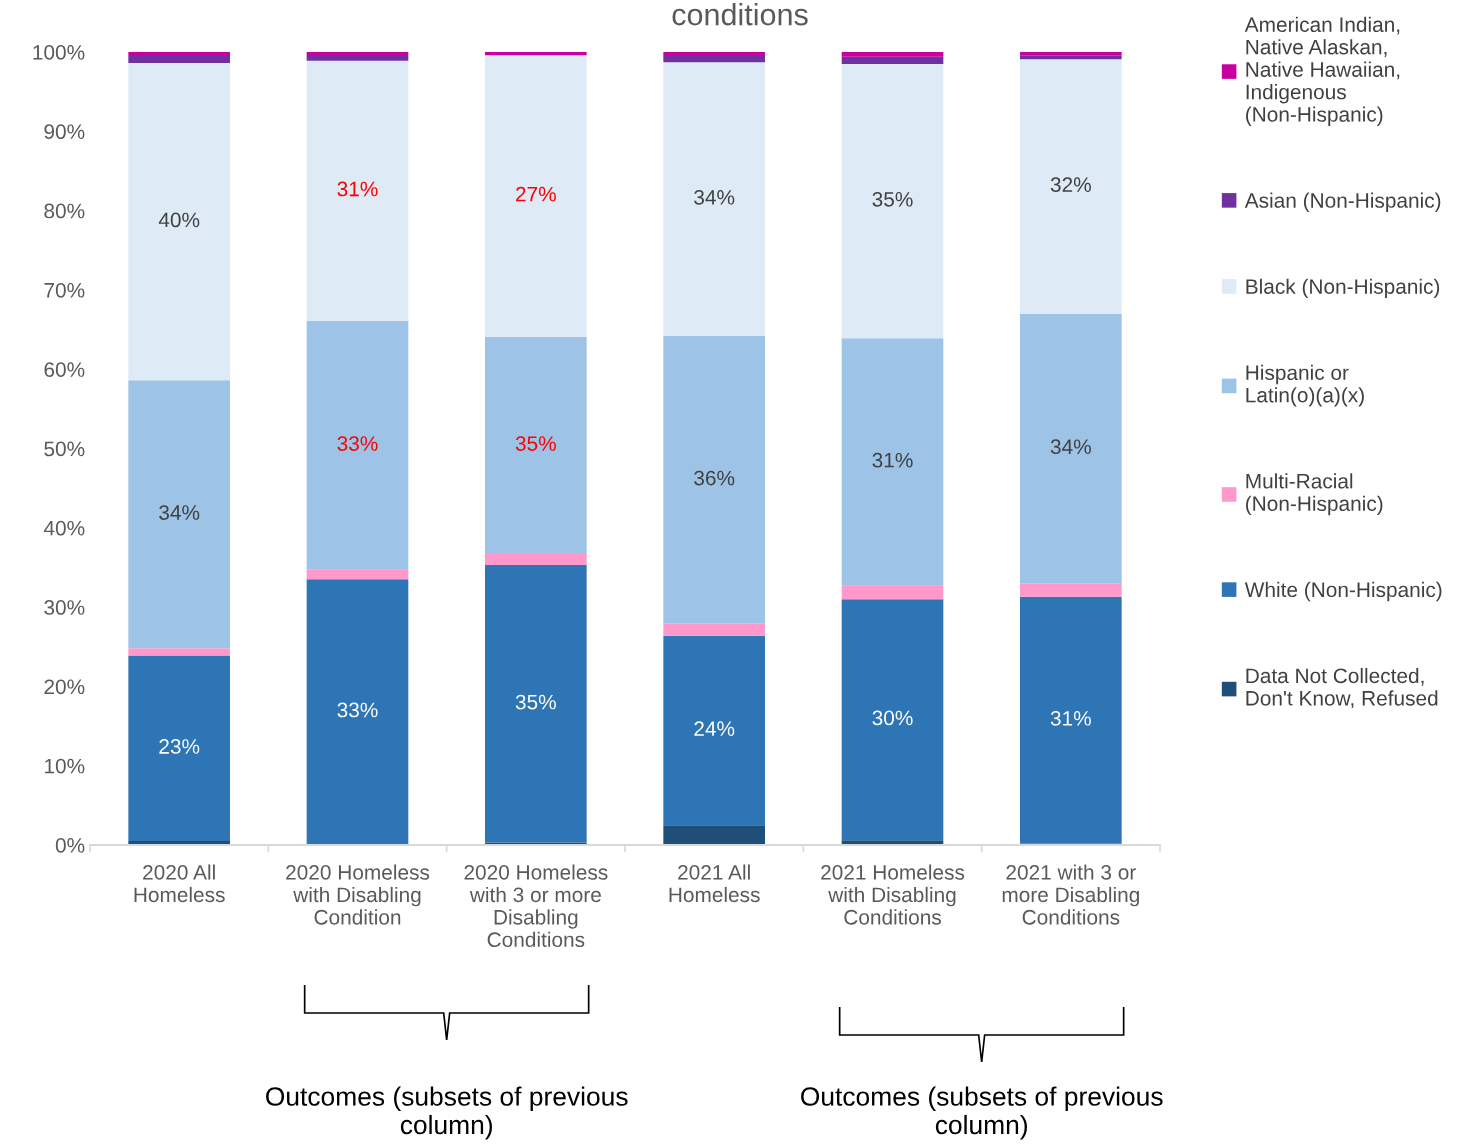 The height and width of the screenshot is (1147, 1462). I want to click on y-tick-label: 100%, so click(59, 52).